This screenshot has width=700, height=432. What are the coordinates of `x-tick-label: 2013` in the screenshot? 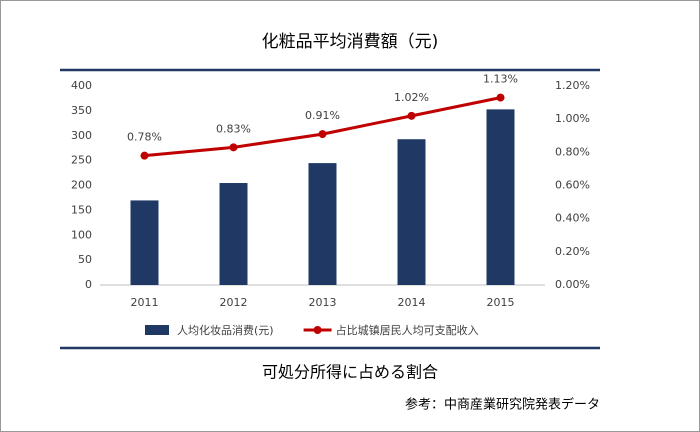 It's located at (323, 302).